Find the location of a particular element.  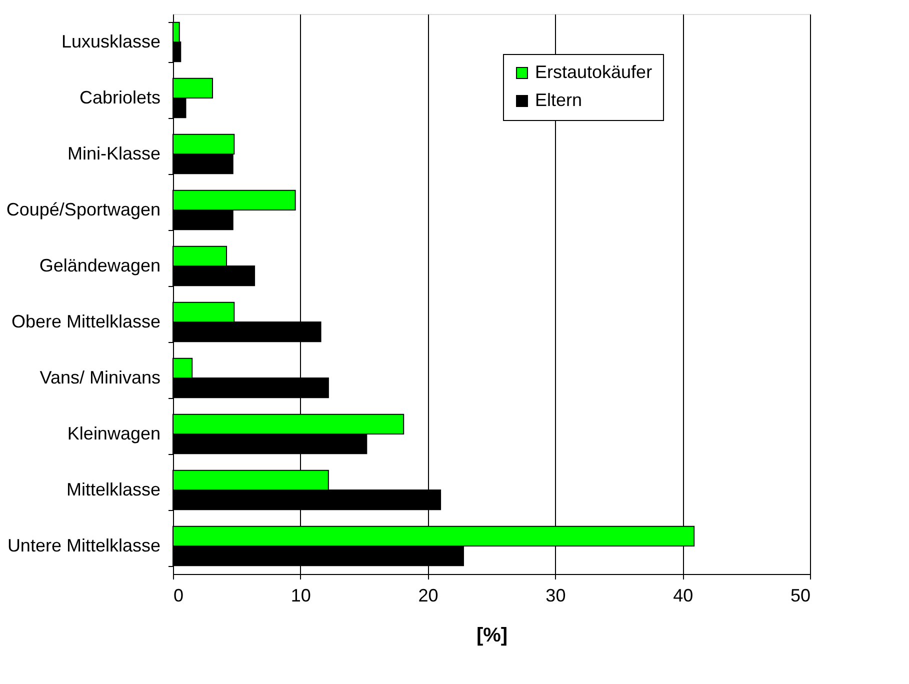

x-axis-title: [%] is located at coordinates (492, 635).